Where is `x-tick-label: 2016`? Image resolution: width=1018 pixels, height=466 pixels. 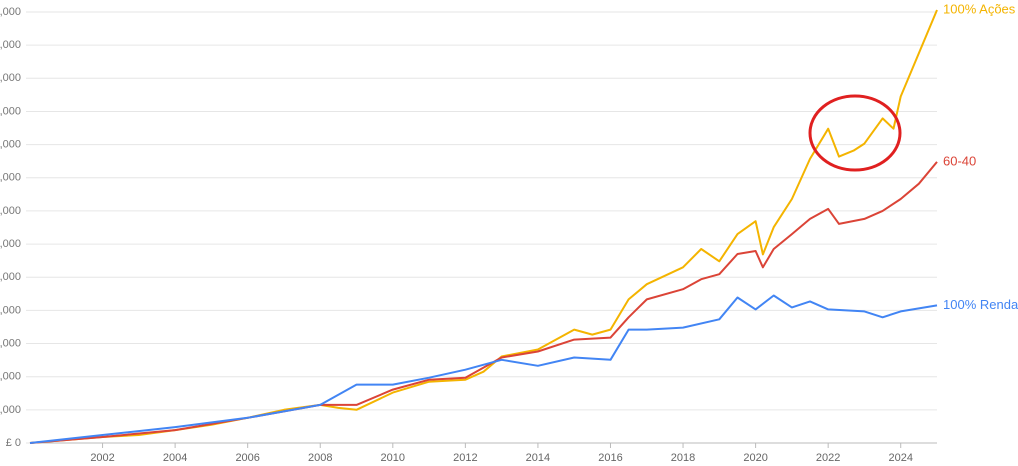
x-tick-label: 2016 is located at coordinates (610, 458).